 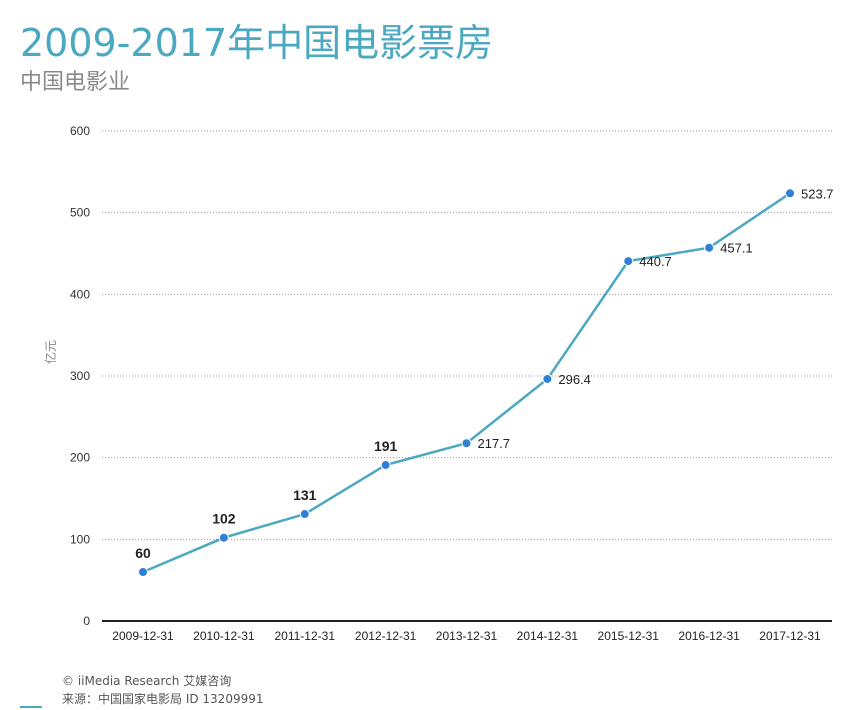 What do you see at coordinates (86, 621) in the screenshot?
I see `y-tick-label: 0` at bounding box center [86, 621].